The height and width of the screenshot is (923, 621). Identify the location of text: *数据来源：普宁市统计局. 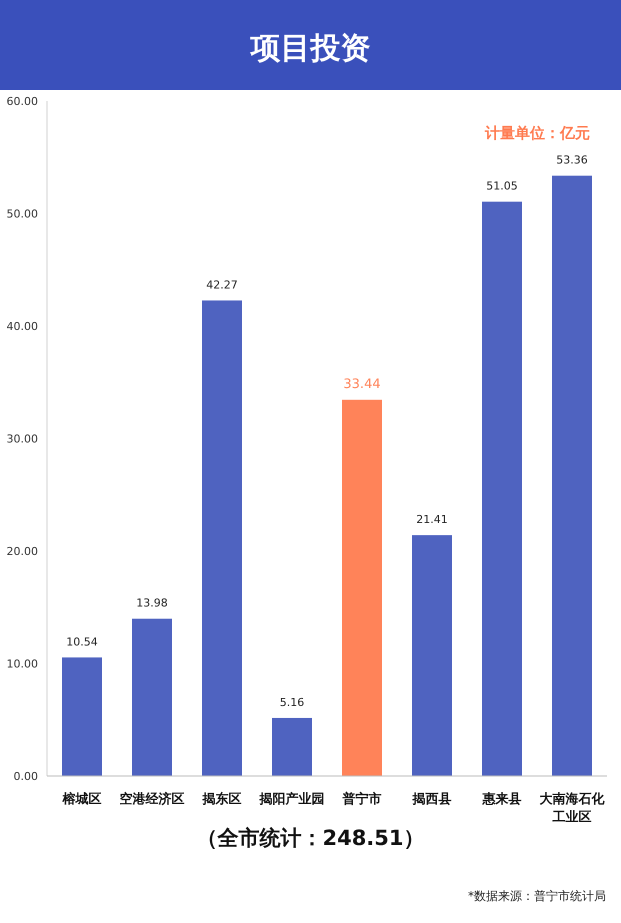
(537, 896).